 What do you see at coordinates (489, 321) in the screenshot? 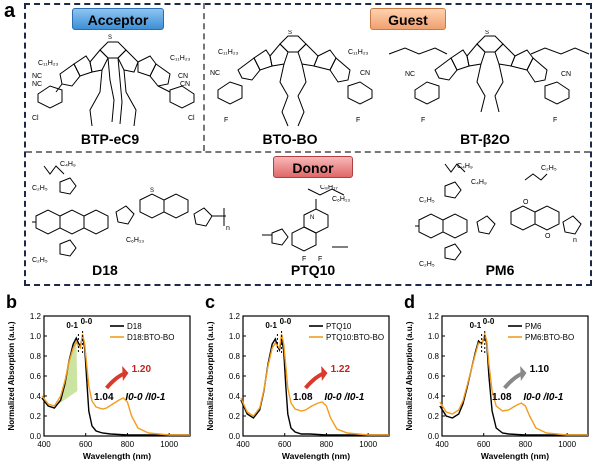
I see `peak-label-0-0: 0-0` at bounding box center [489, 321].